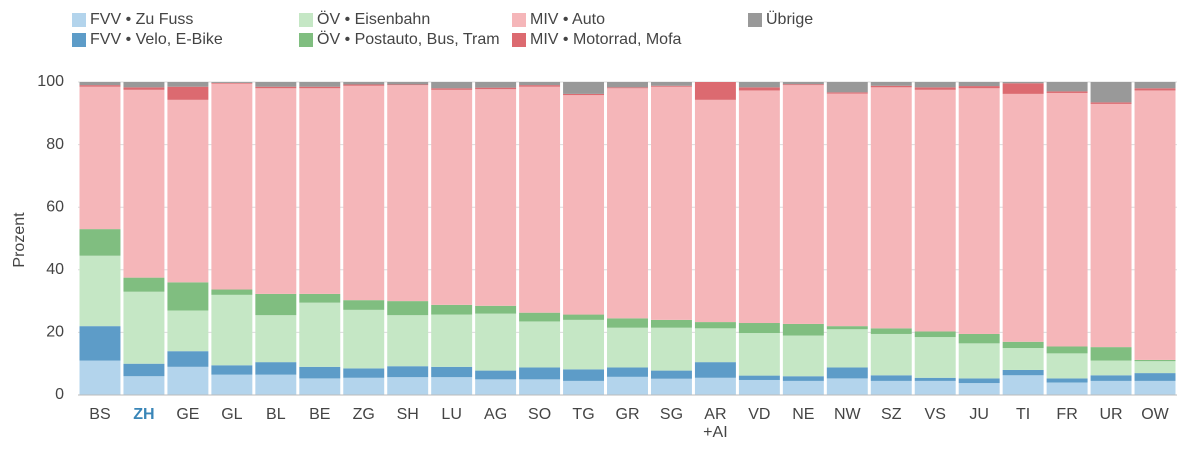 Image resolution: width=1183 pixels, height=452 pixels. I want to click on x-tick-label: FR, so click(1067, 414).